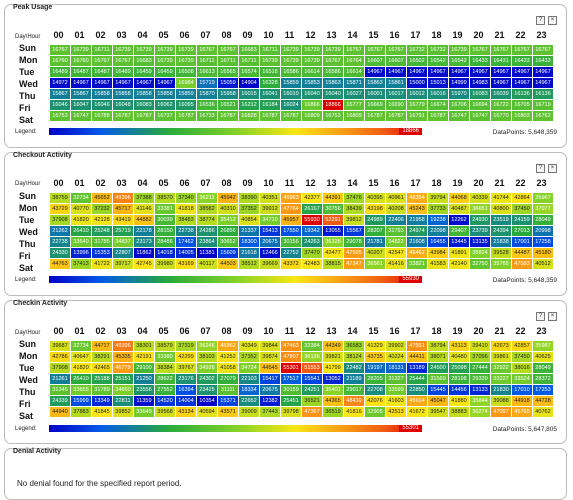 Image resolution: width=573 pixels, height=500 pixels. What do you see at coordinates (228, 83) in the screenshot?
I see `heatmap-cell: 15059` at bounding box center [228, 83].